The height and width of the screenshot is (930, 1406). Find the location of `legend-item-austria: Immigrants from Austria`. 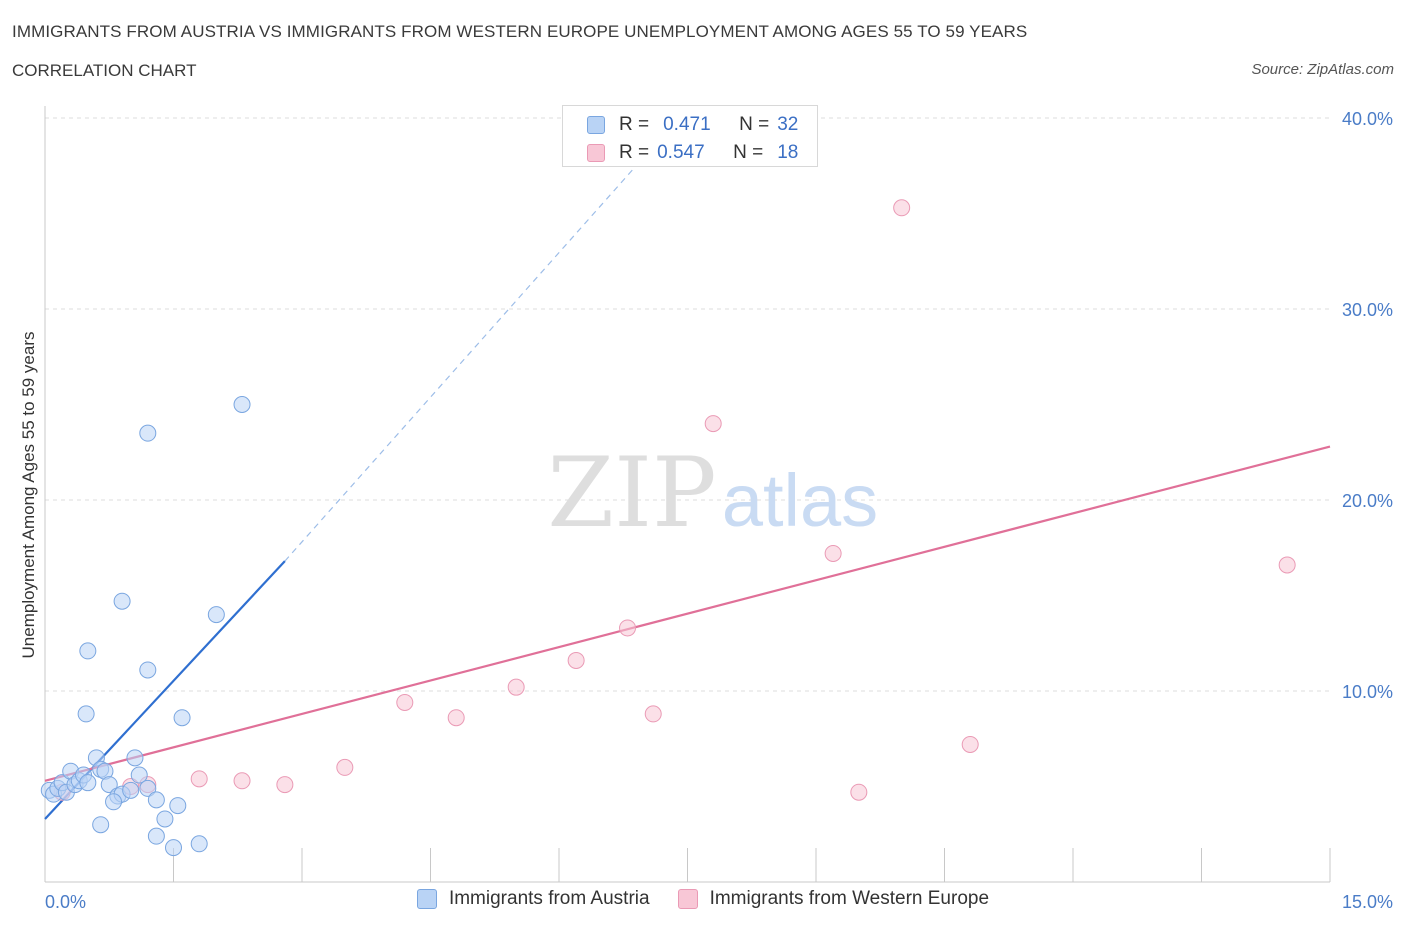

legend-item-austria: Immigrants from Austria is located at coordinates (533, 899).